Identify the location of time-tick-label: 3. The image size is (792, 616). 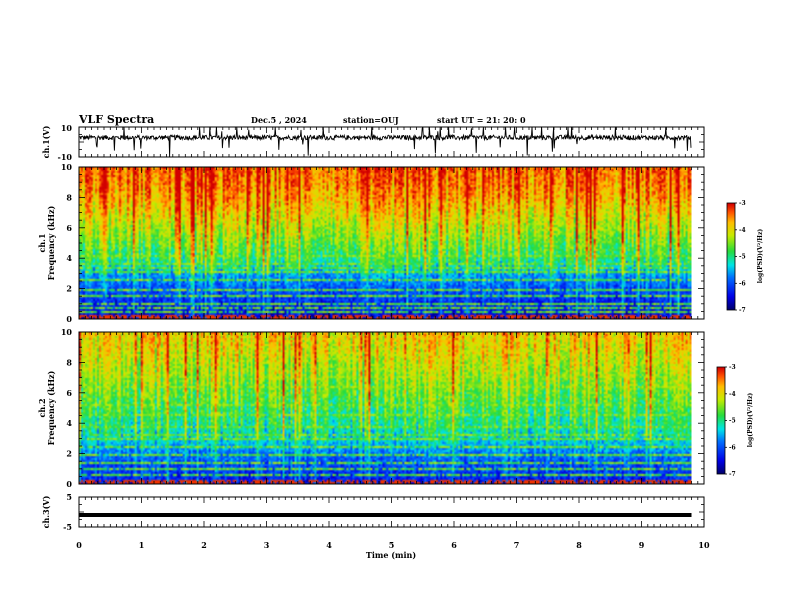
(267, 545).